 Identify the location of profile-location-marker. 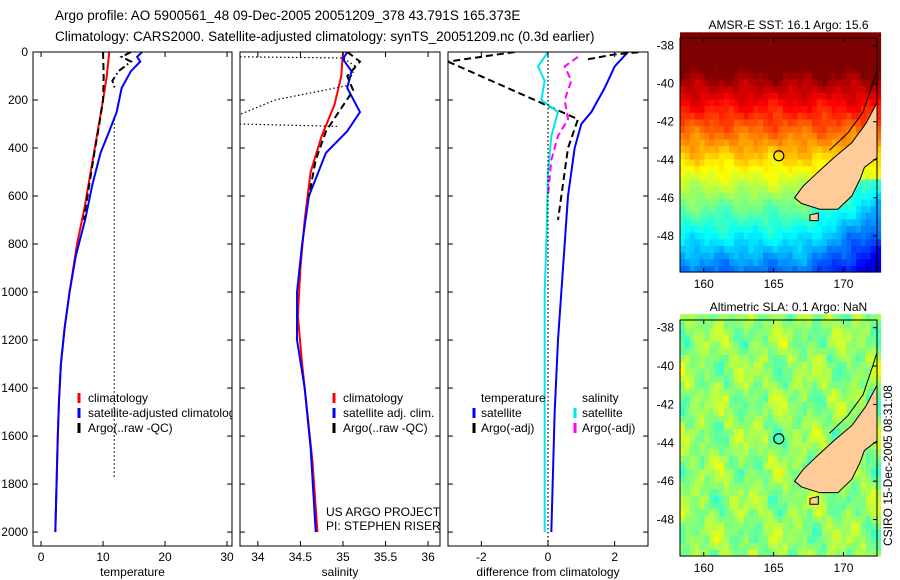
(779, 156).